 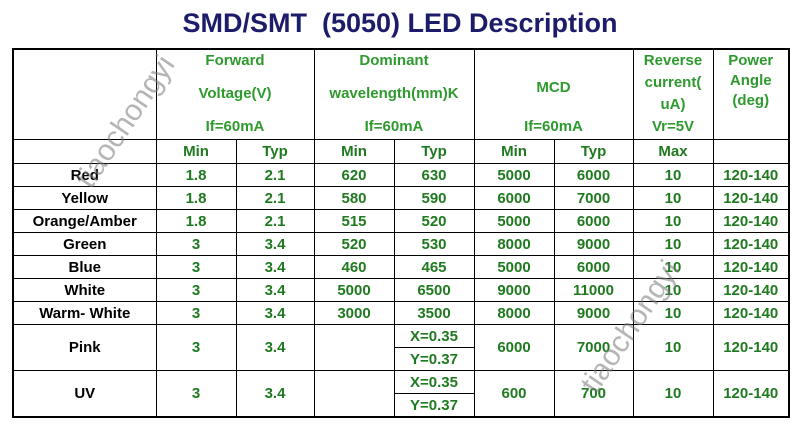 What do you see at coordinates (673, 151) in the screenshot?
I see `subheader-cell: Max` at bounding box center [673, 151].